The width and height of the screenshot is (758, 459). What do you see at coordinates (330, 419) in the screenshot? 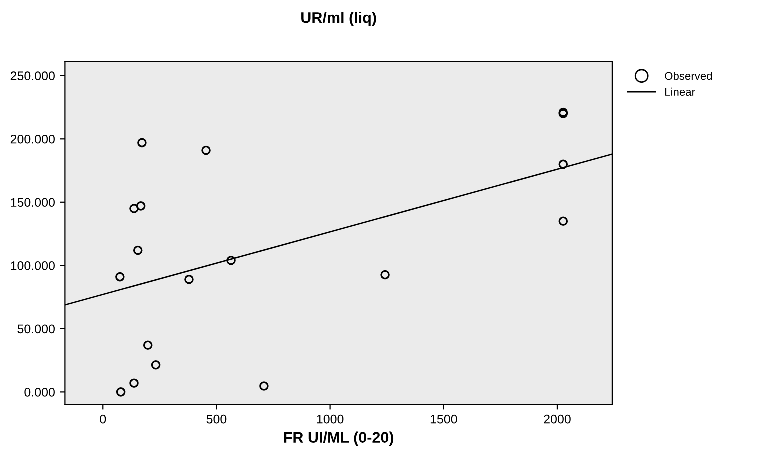
I see `x-tick-label: 1000` at bounding box center [330, 419].